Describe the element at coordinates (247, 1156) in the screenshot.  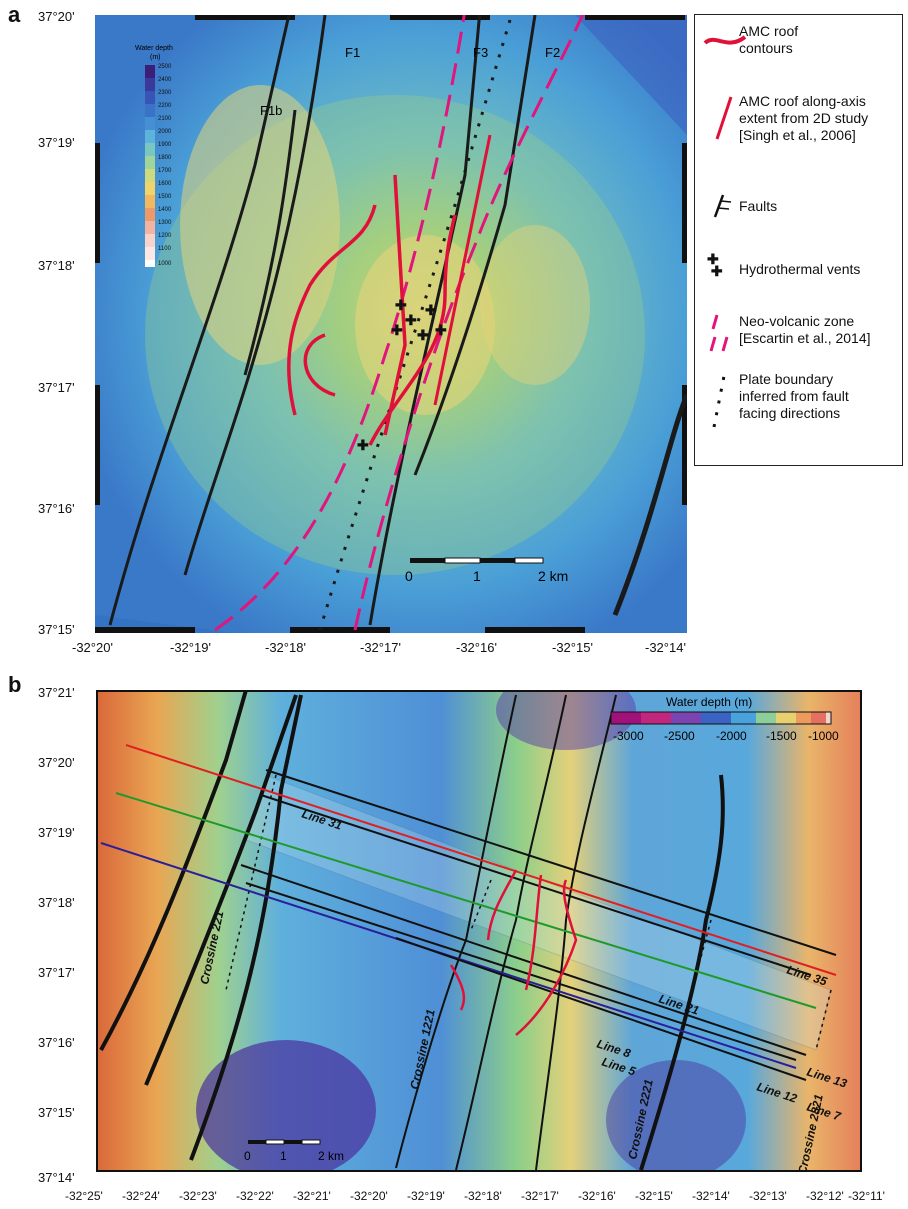
I see `scale-b-tick: 0` at that location.